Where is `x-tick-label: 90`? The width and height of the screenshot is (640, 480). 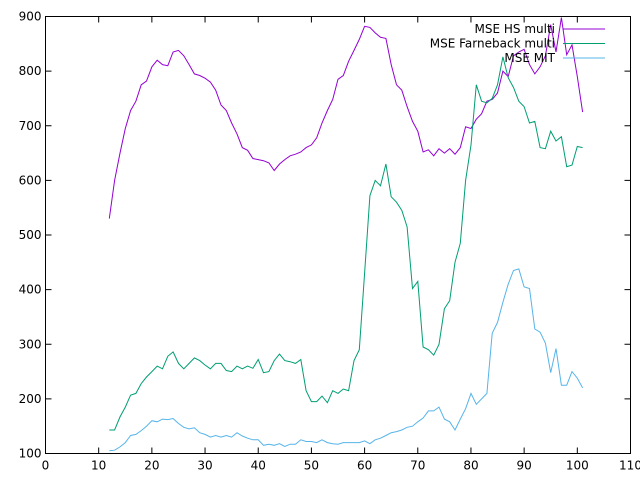 x-tick-label: 90 is located at coordinates (523, 466).